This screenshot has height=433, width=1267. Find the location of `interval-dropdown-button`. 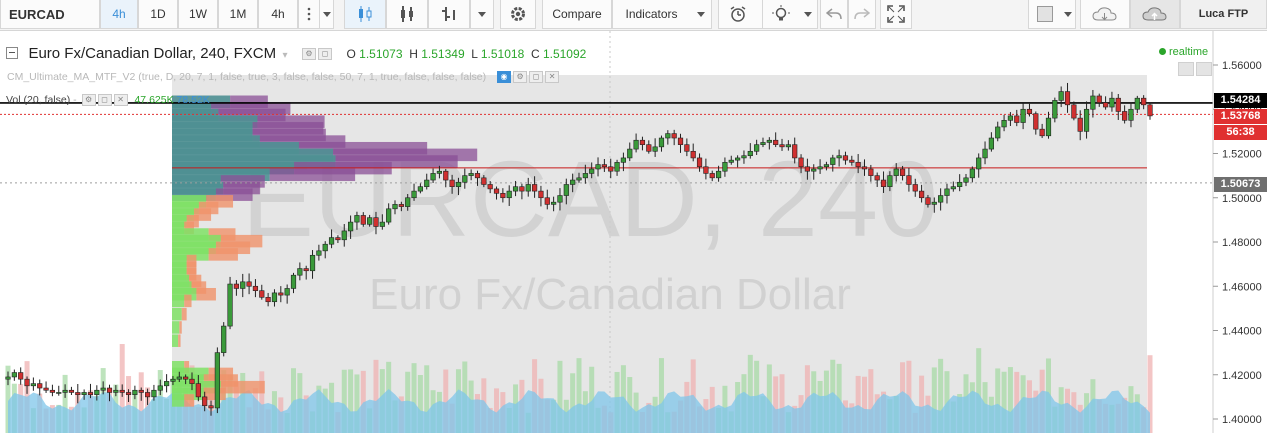

interval-dropdown-button is located at coordinates (327, 14).